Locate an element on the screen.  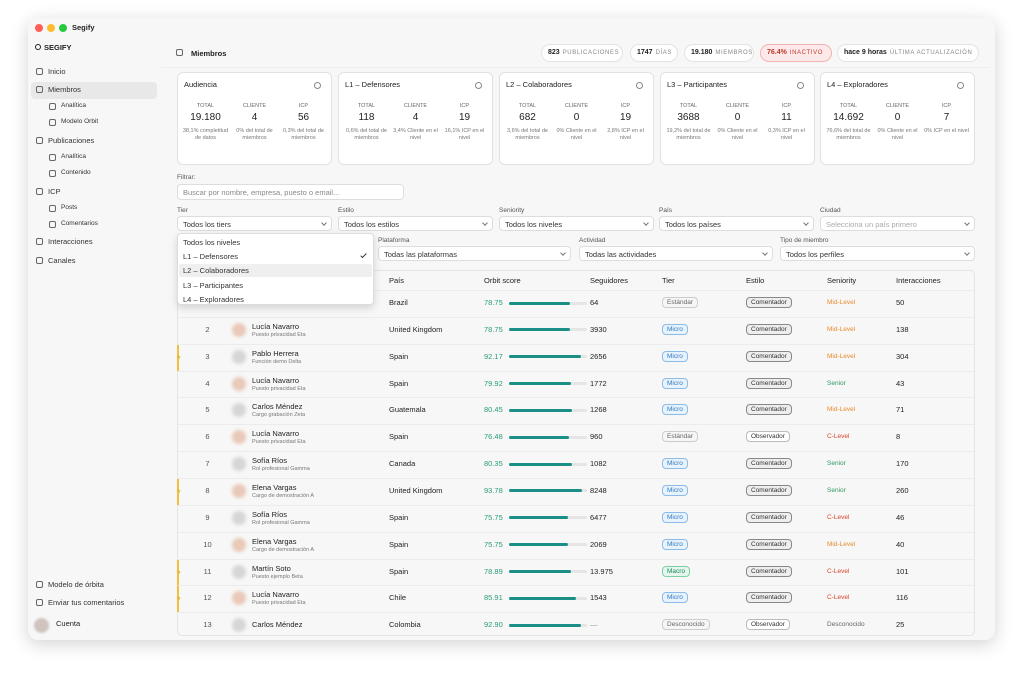
window-title: Segify is located at coordinates (83, 27).